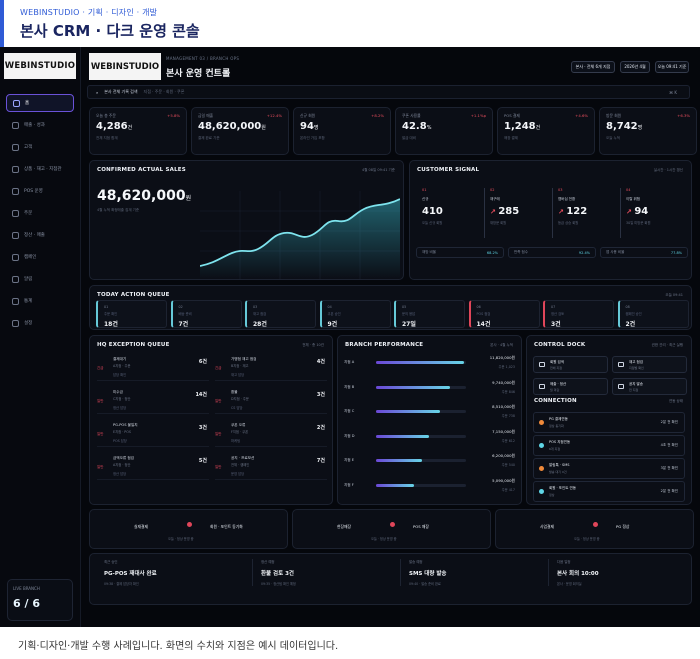 The height and width of the screenshot is (659, 700). What do you see at coordinates (411, 115) in the screenshot?
I see `kpi-label: 쿠폰 사용률` at bounding box center [411, 115].